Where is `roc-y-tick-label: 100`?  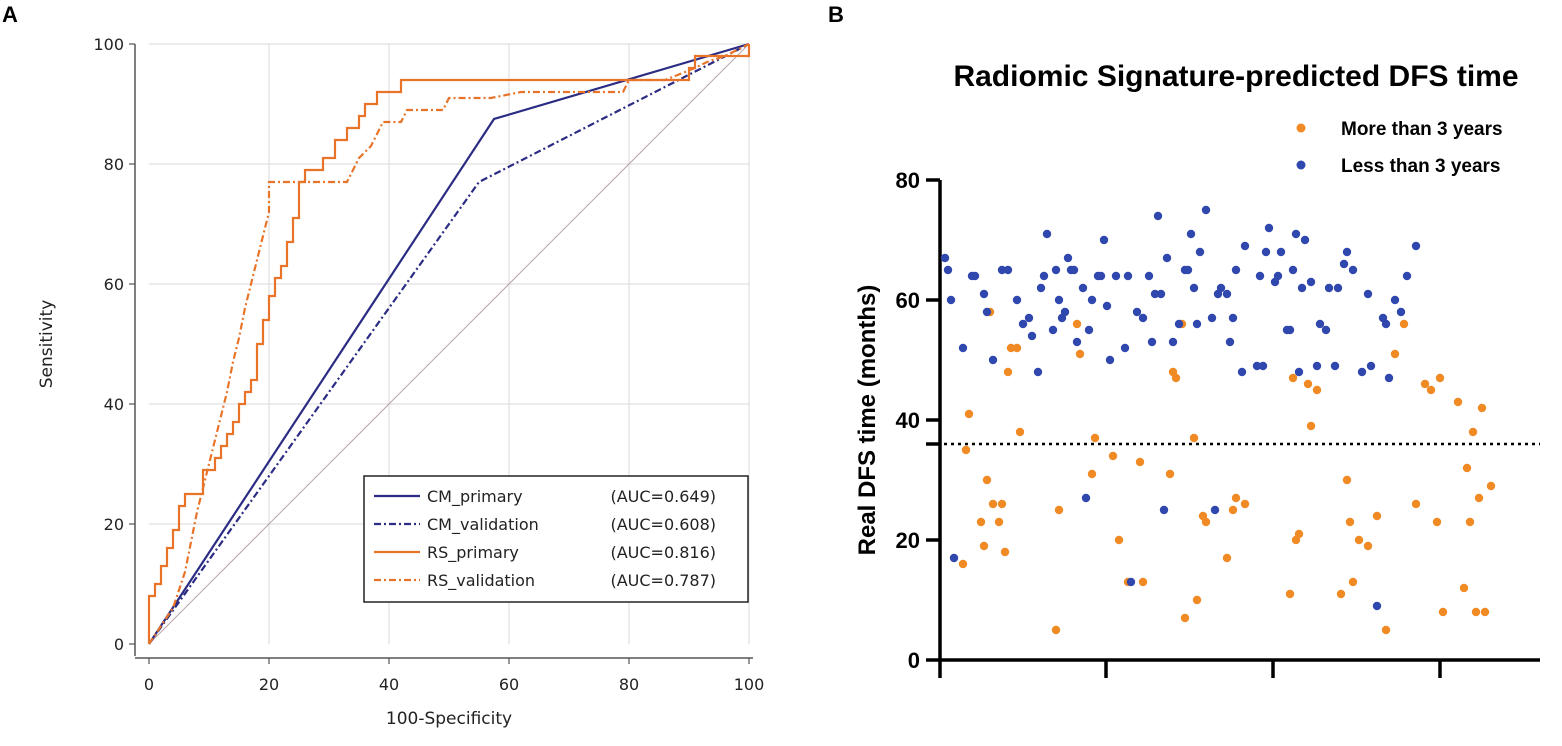
roc-y-tick-label: 100 is located at coordinates (108, 44).